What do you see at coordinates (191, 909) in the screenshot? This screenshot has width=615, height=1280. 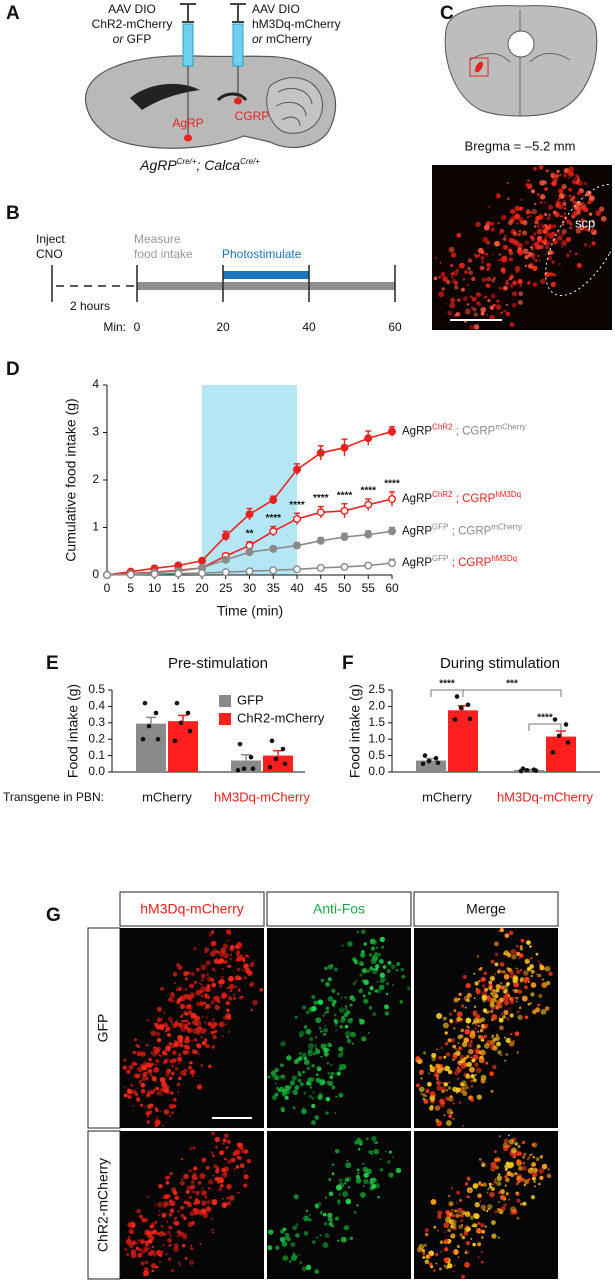 I see `column-label: hM3Dq-mCherry` at bounding box center [191, 909].